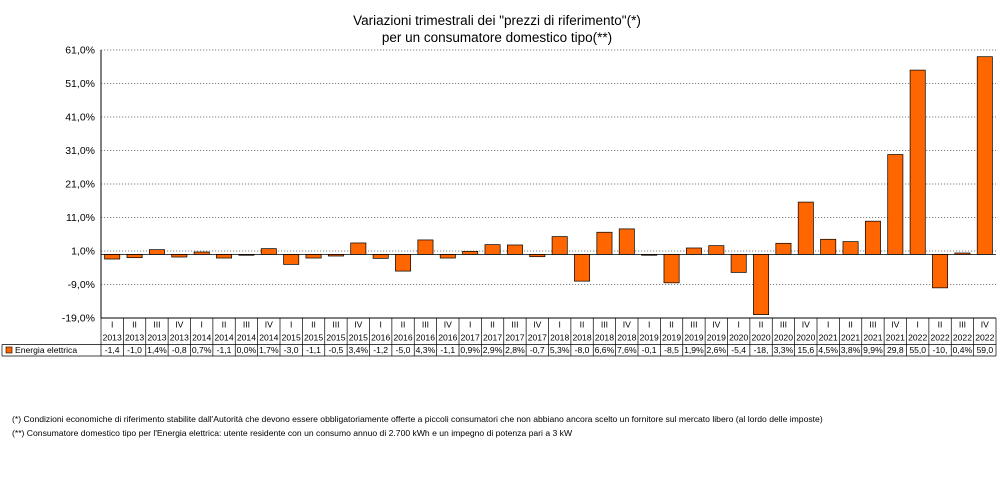 Image resolution: width=1003 pixels, height=493 pixels. What do you see at coordinates (940, 350) in the screenshot?
I see `data-label: -10,` at bounding box center [940, 350].